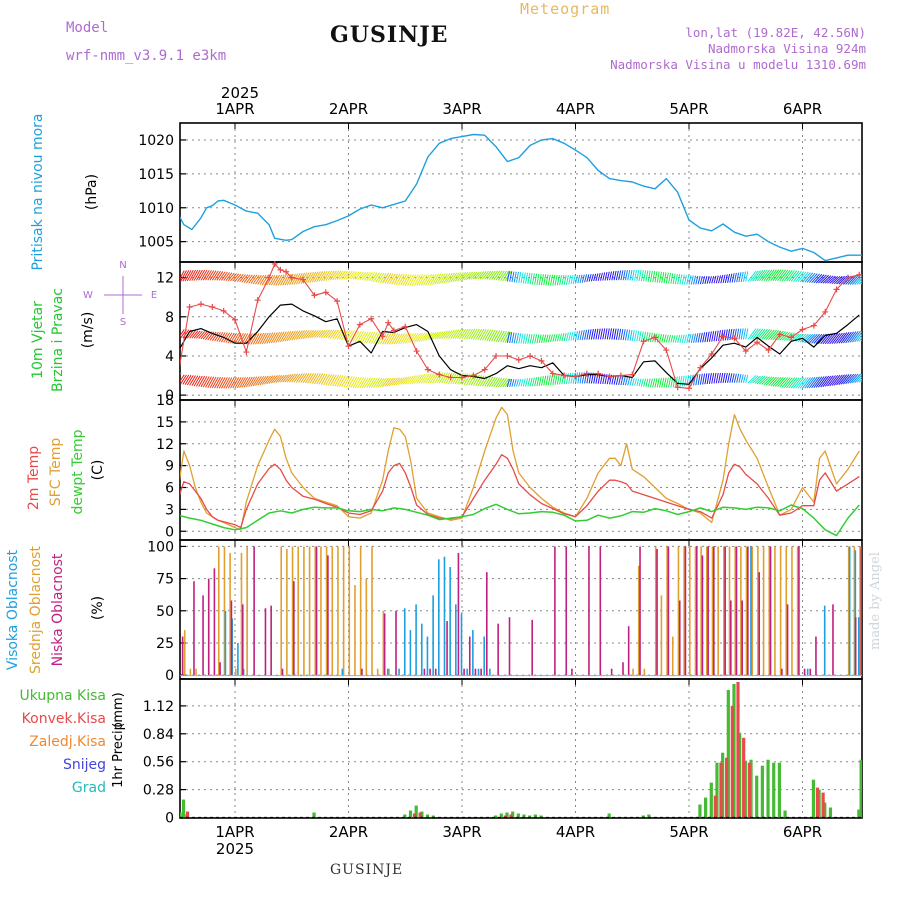  What do you see at coordinates (367, 870) in the screenshot?
I see `footer-station-name: GUSINJE` at bounding box center [367, 870].